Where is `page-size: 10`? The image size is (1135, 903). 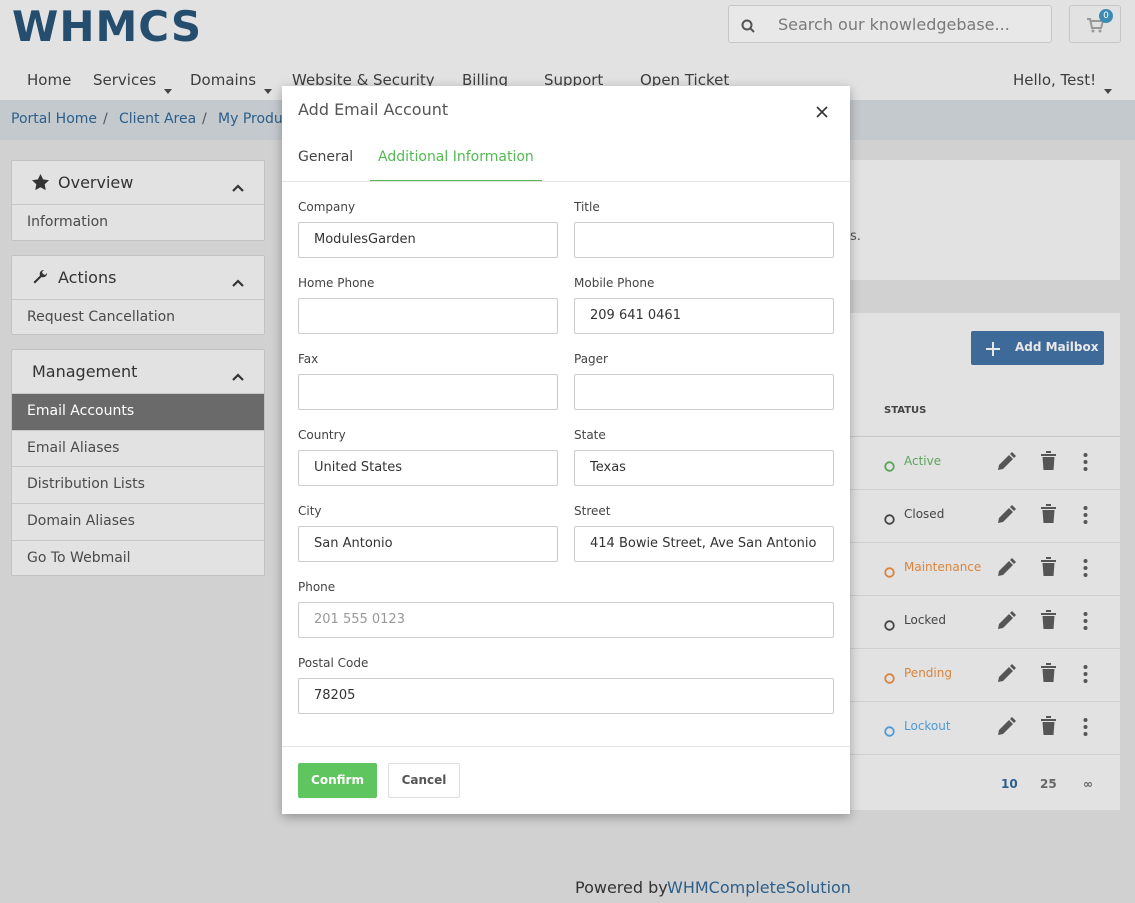
page-size: 10 is located at coordinates (1009, 784).